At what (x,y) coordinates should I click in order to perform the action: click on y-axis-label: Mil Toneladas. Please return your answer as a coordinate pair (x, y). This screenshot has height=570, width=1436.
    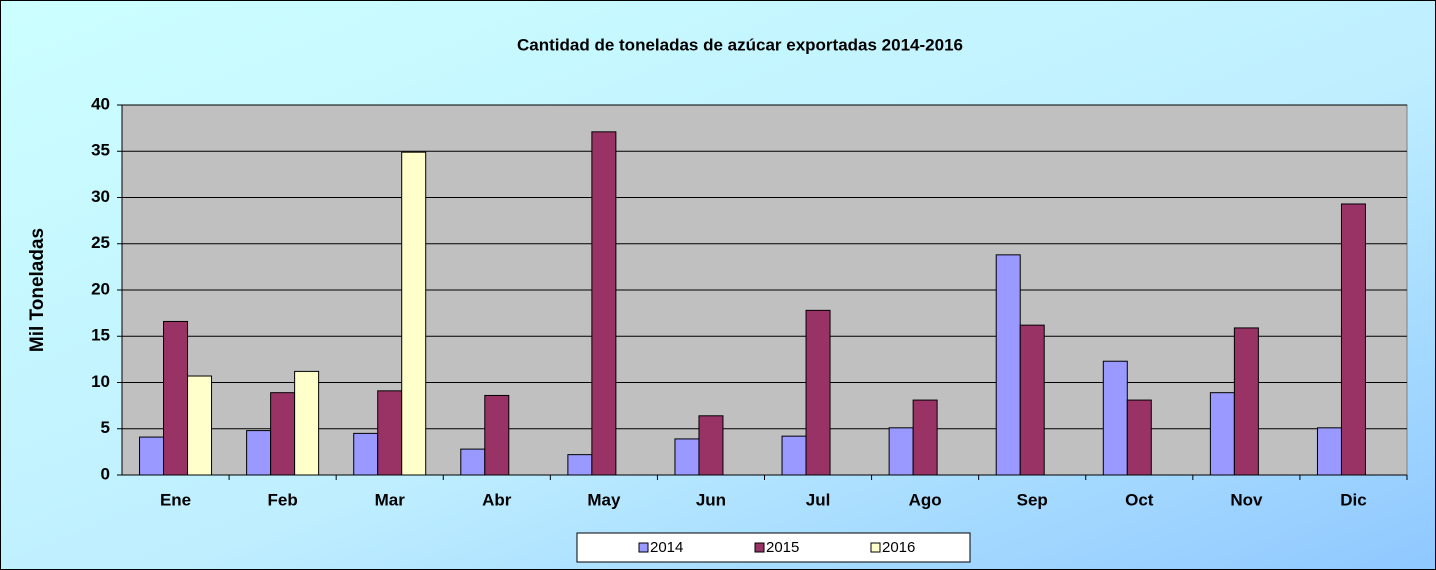
    Looking at the image, I should click on (37, 290).